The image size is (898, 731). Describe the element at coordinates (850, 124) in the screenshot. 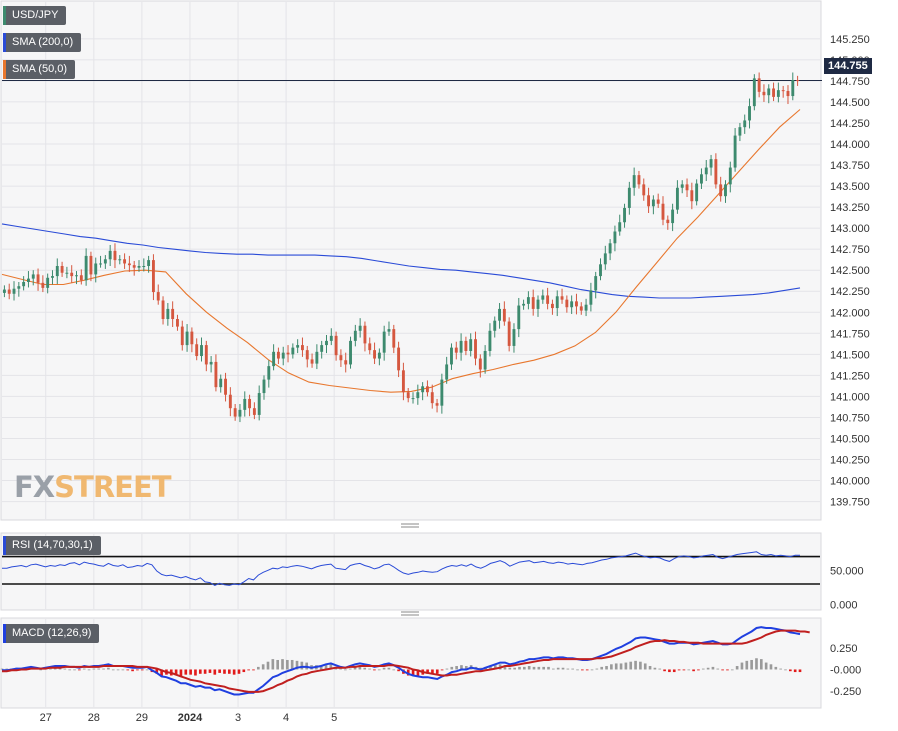

I see `price-y-tick: 144.250` at that location.